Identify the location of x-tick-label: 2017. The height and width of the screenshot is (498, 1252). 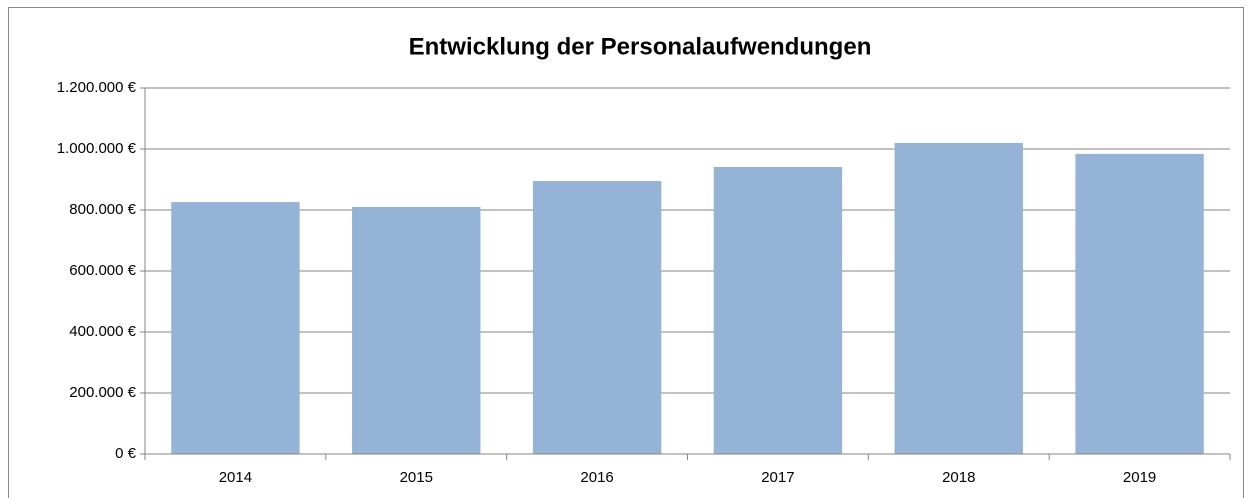
(777, 477).